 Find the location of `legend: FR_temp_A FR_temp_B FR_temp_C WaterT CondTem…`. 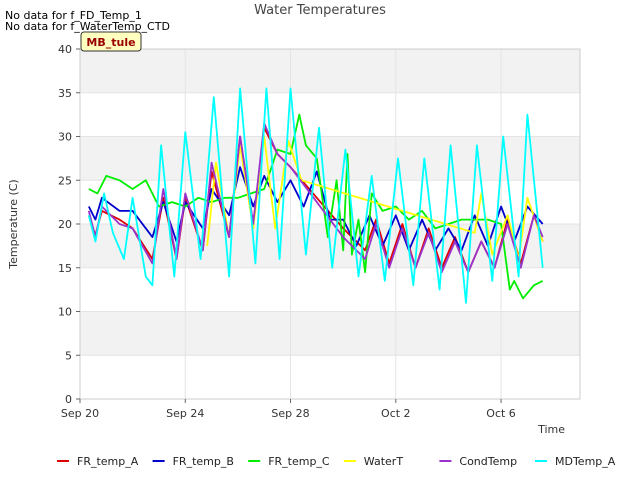

legend: FR_temp_A FR_temp_B FR_temp_C WaterT CondTem… is located at coordinates (336, 461).